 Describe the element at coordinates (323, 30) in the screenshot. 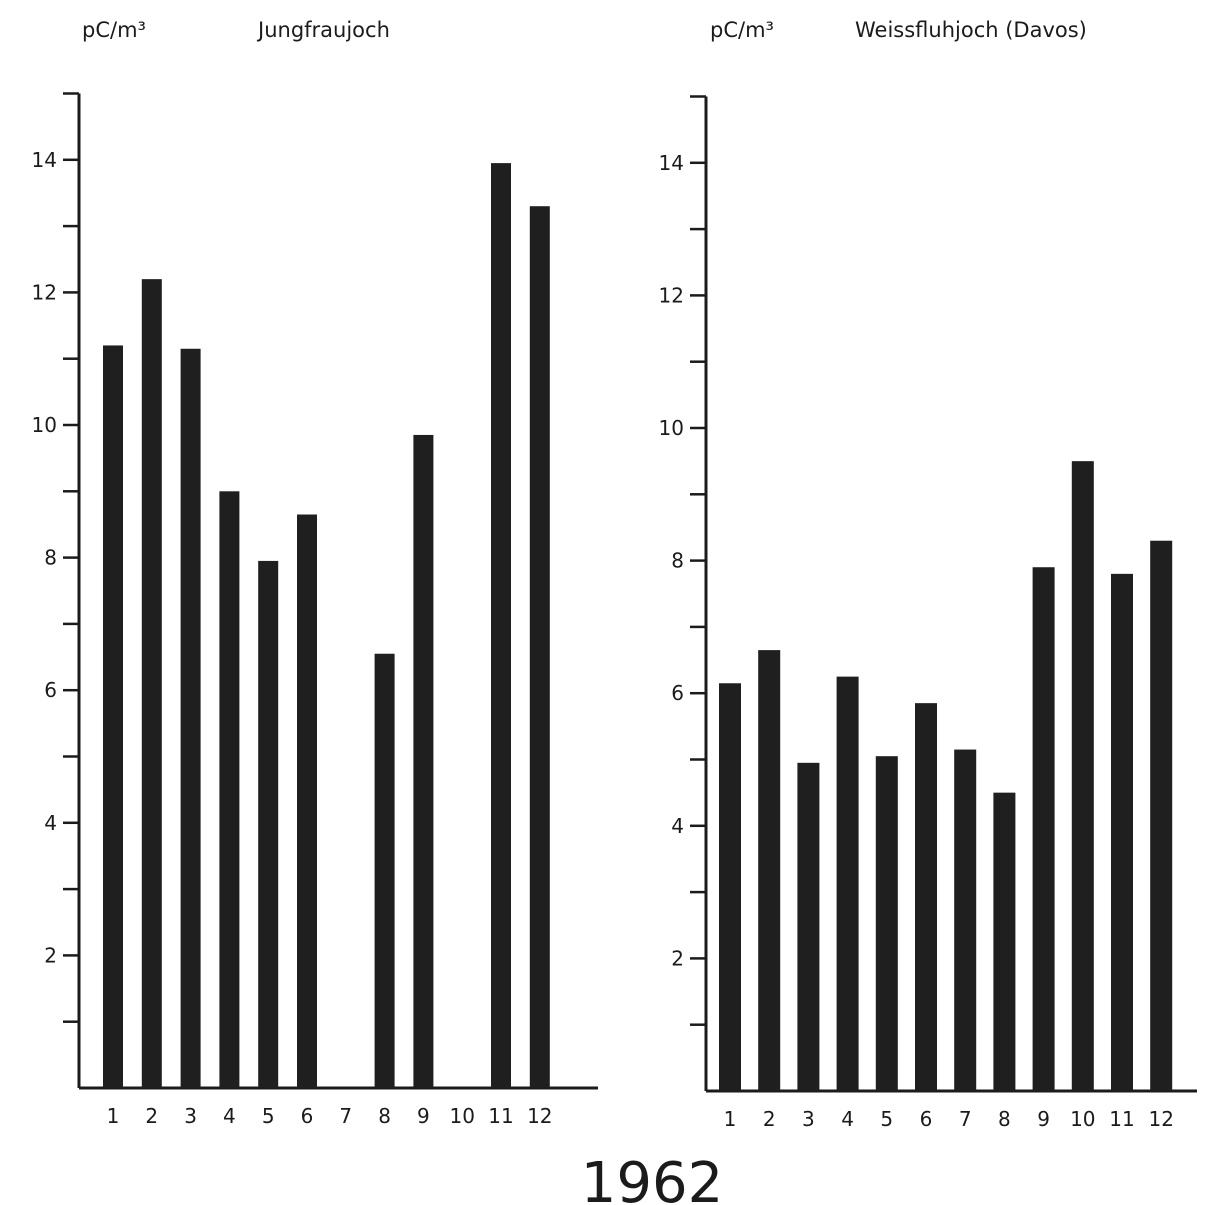

I see `chart-title: Jungfraujoch` at that location.